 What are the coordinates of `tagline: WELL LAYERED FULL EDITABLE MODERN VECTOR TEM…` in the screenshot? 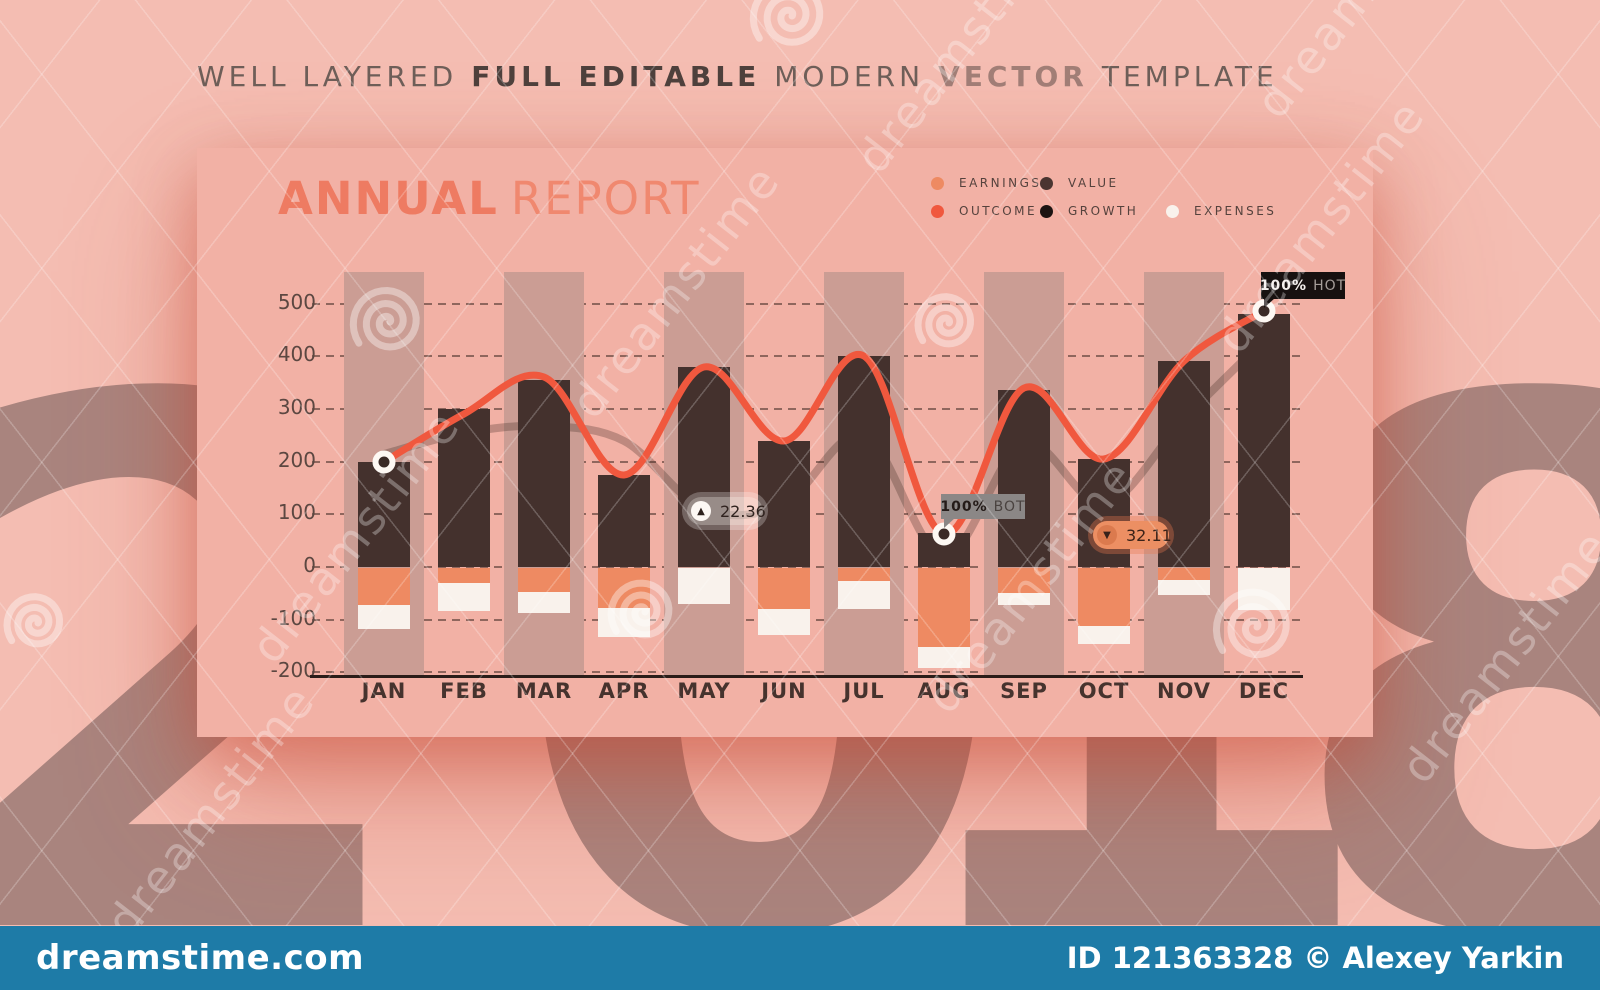 It's located at (744, 76).